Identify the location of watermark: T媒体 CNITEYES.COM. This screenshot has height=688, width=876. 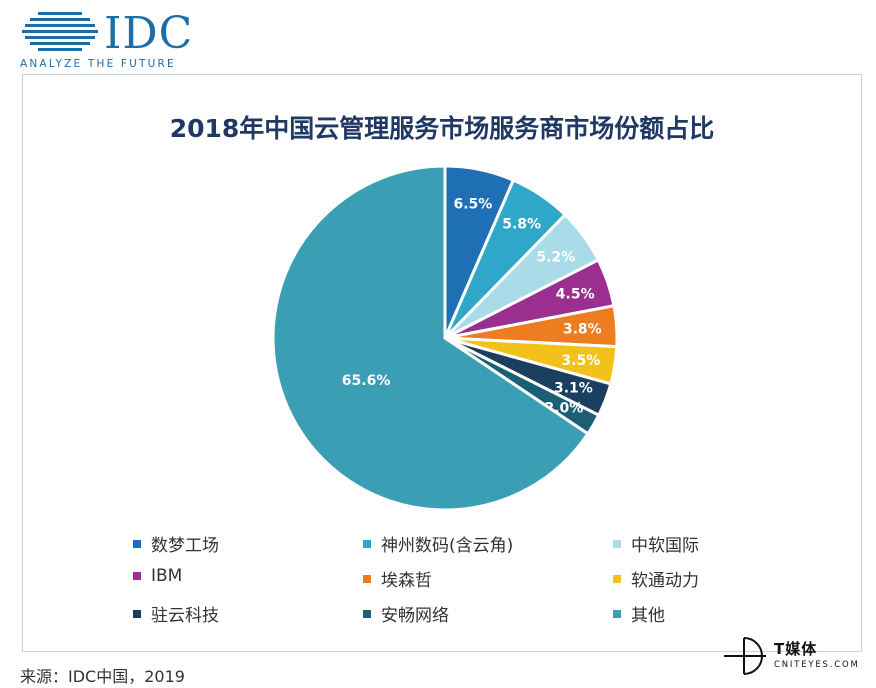
(797, 656).